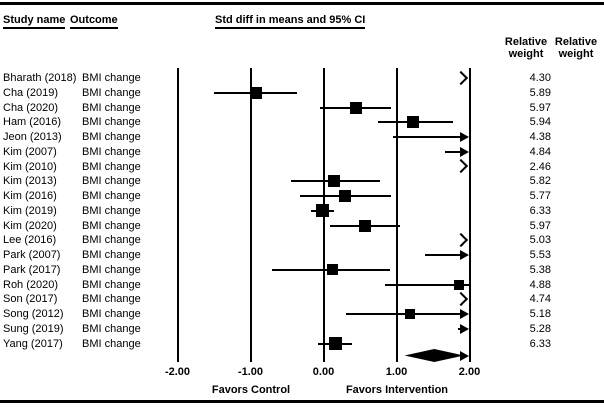  What do you see at coordinates (469, 372) in the screenshot?
I see `axis-tick-label: 2.00` at bounding box center [469, 372].